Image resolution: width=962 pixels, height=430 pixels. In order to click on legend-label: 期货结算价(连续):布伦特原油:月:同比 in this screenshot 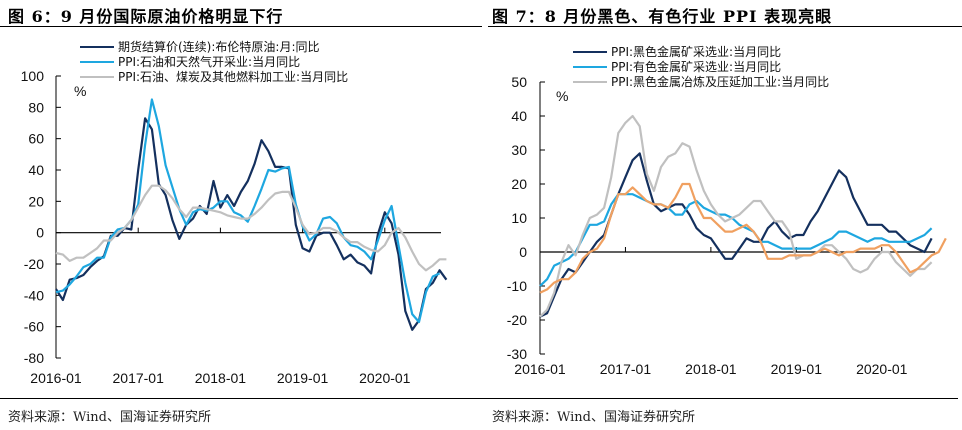, I will do `click(219, 46)`.